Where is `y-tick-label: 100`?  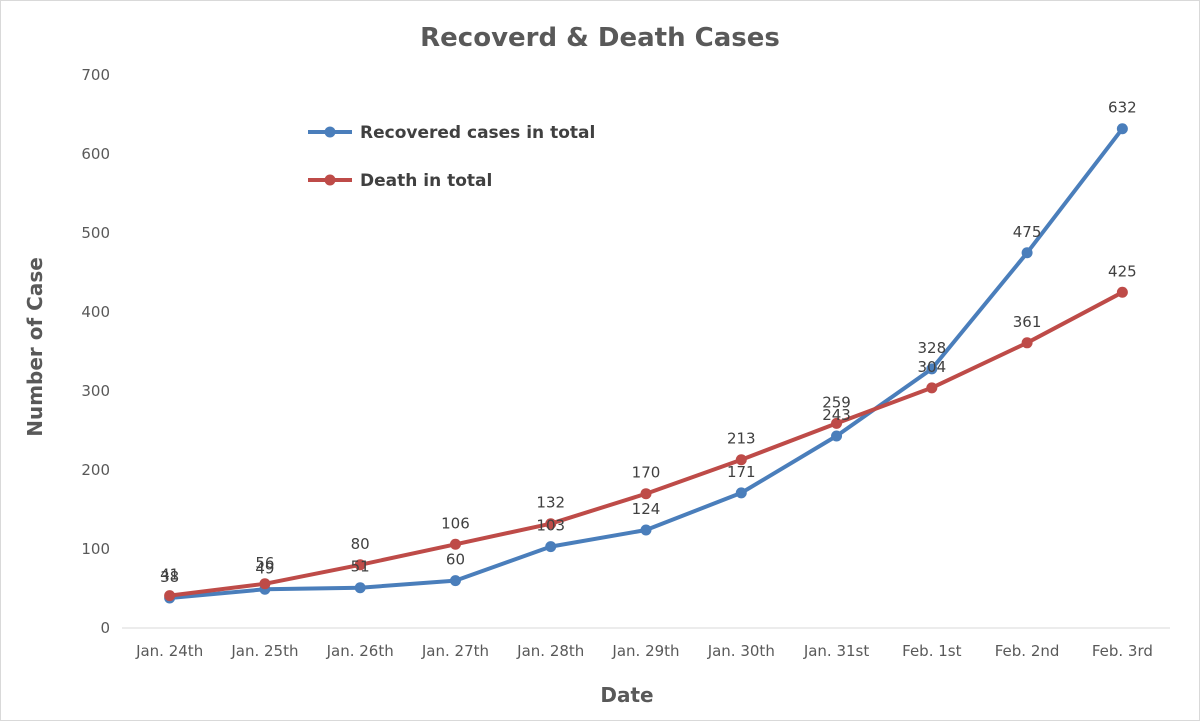 y-tick-label: 100 is located at coordinates (95, 549).